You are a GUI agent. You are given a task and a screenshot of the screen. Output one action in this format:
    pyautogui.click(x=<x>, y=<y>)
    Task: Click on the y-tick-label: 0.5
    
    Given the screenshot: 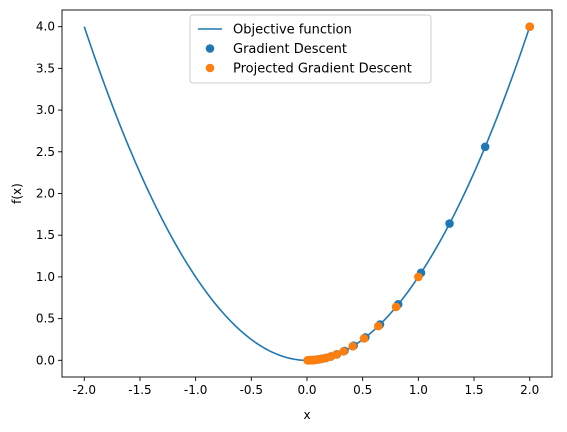 What is the action you would take?
    pyautogui.click(x=45, y=319)
    